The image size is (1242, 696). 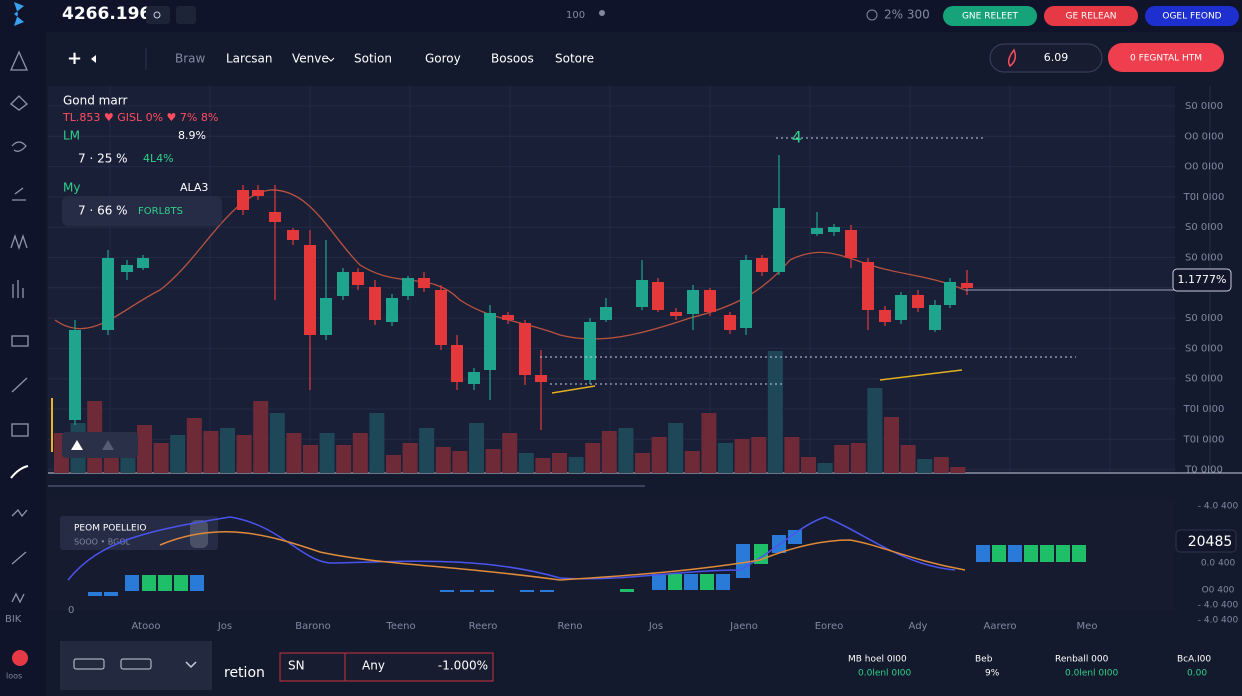 What do you see at coordinates (77, 445) in the screenshot?
I see `zoom-up` at bounding box center [77, 445].